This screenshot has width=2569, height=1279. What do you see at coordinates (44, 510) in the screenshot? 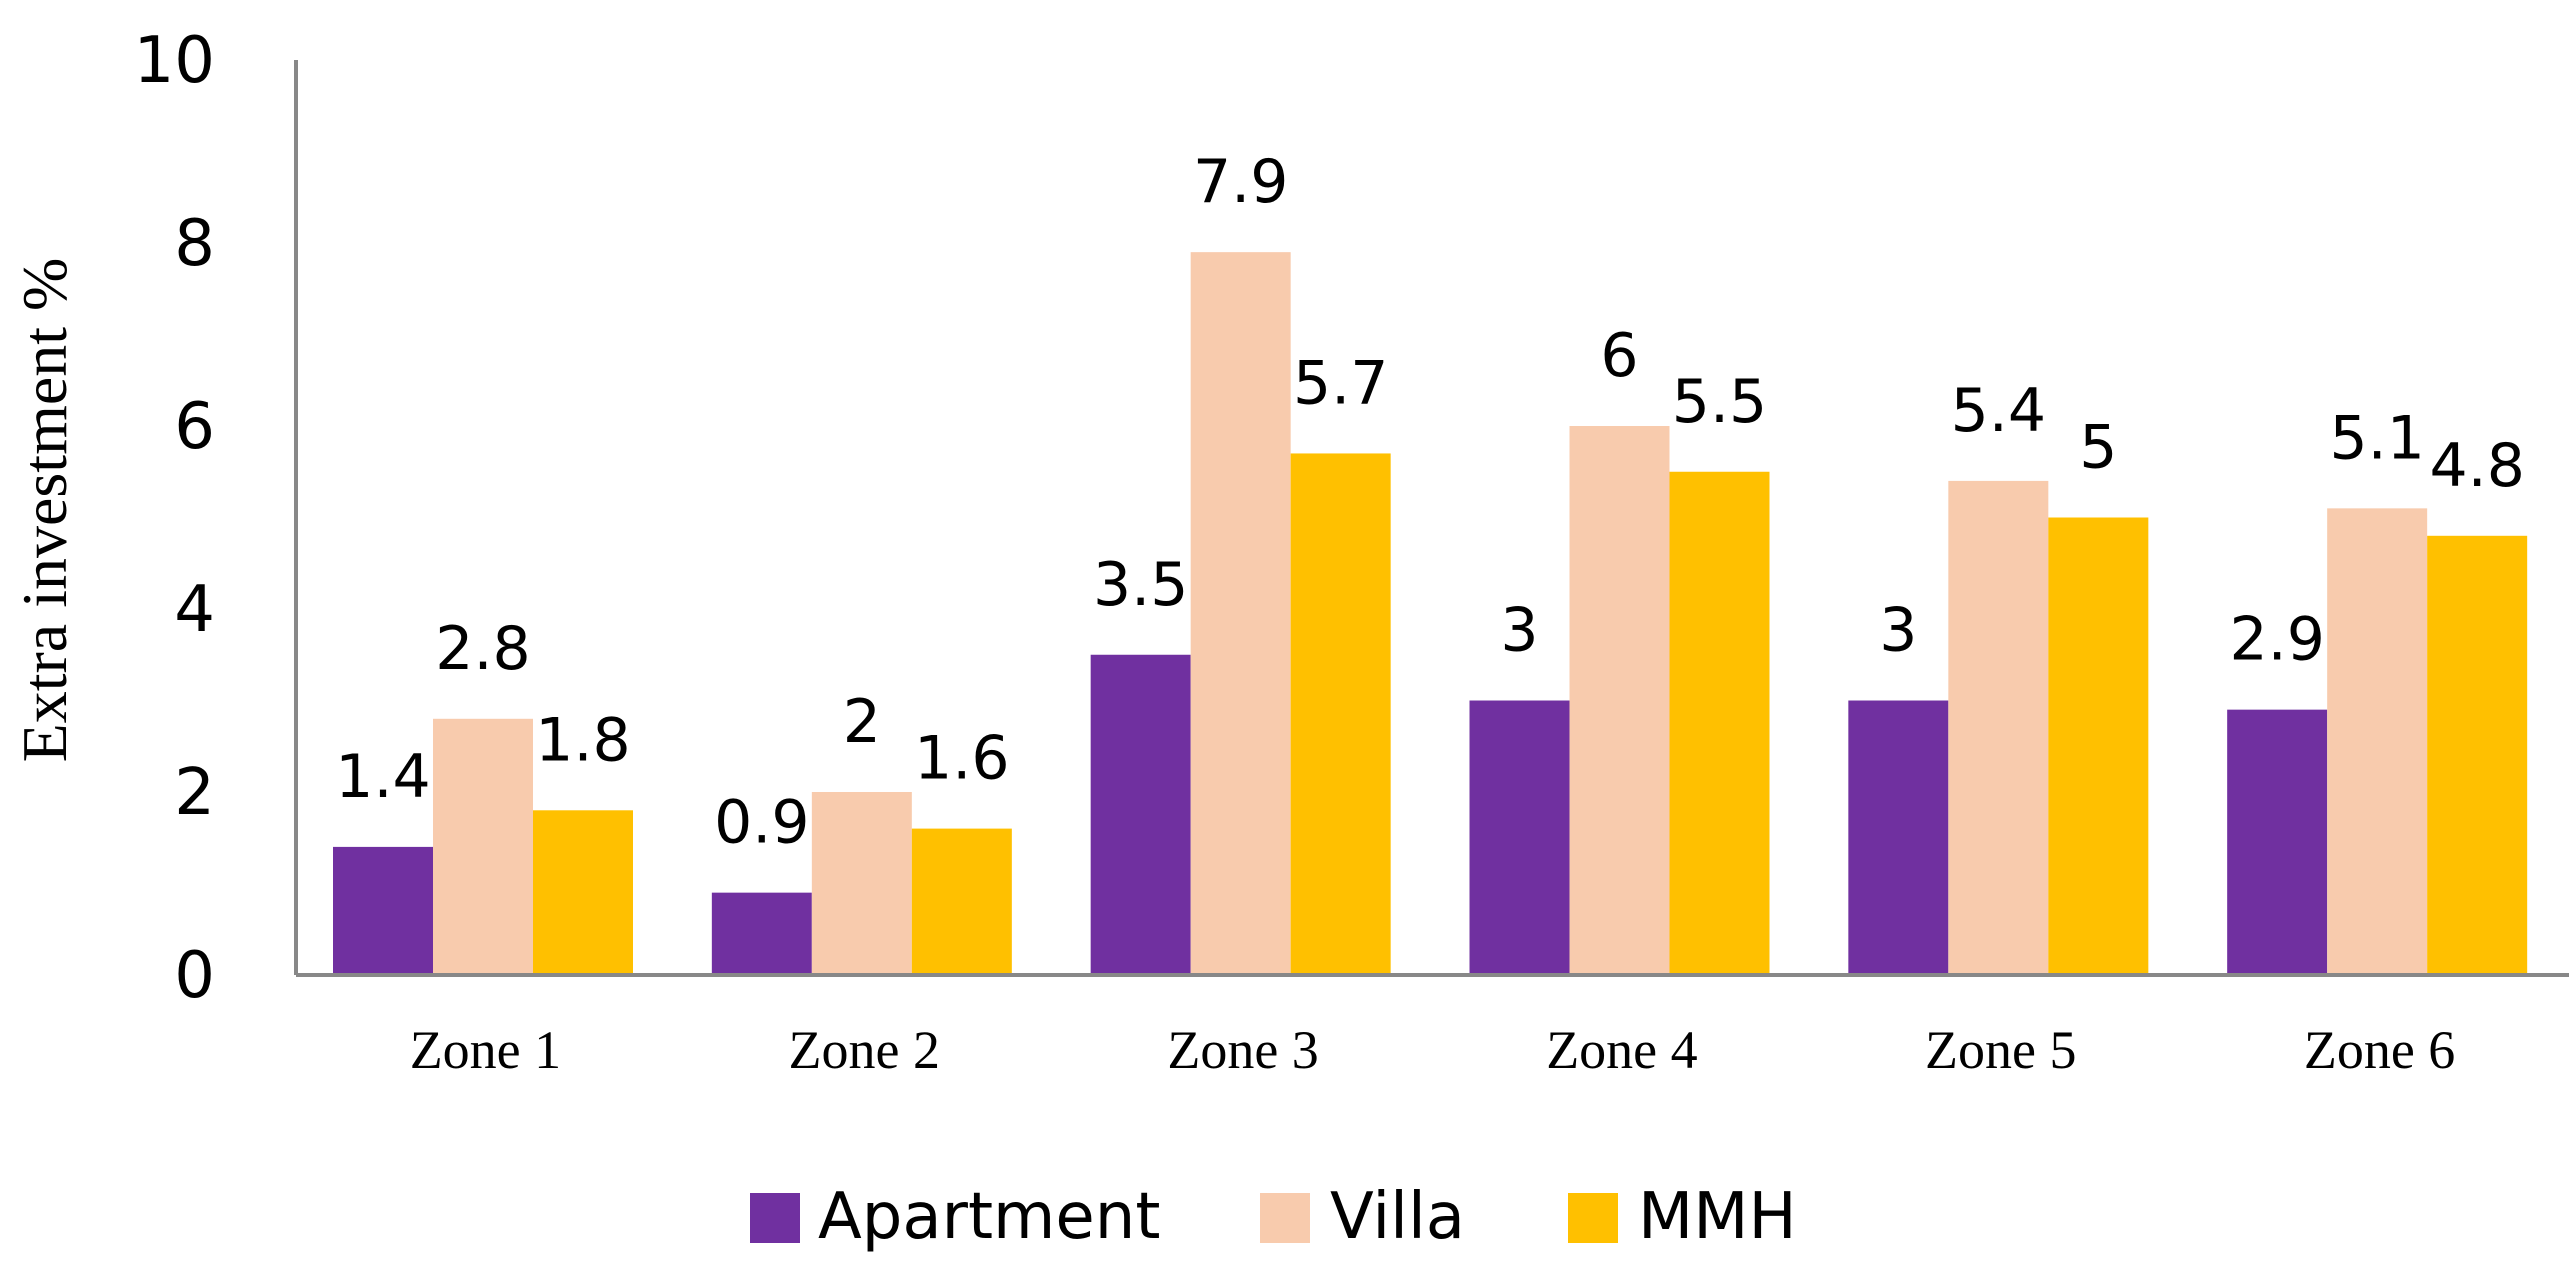
I see `y-axis-title: Extra investment %` at bounding box center [44, 510].